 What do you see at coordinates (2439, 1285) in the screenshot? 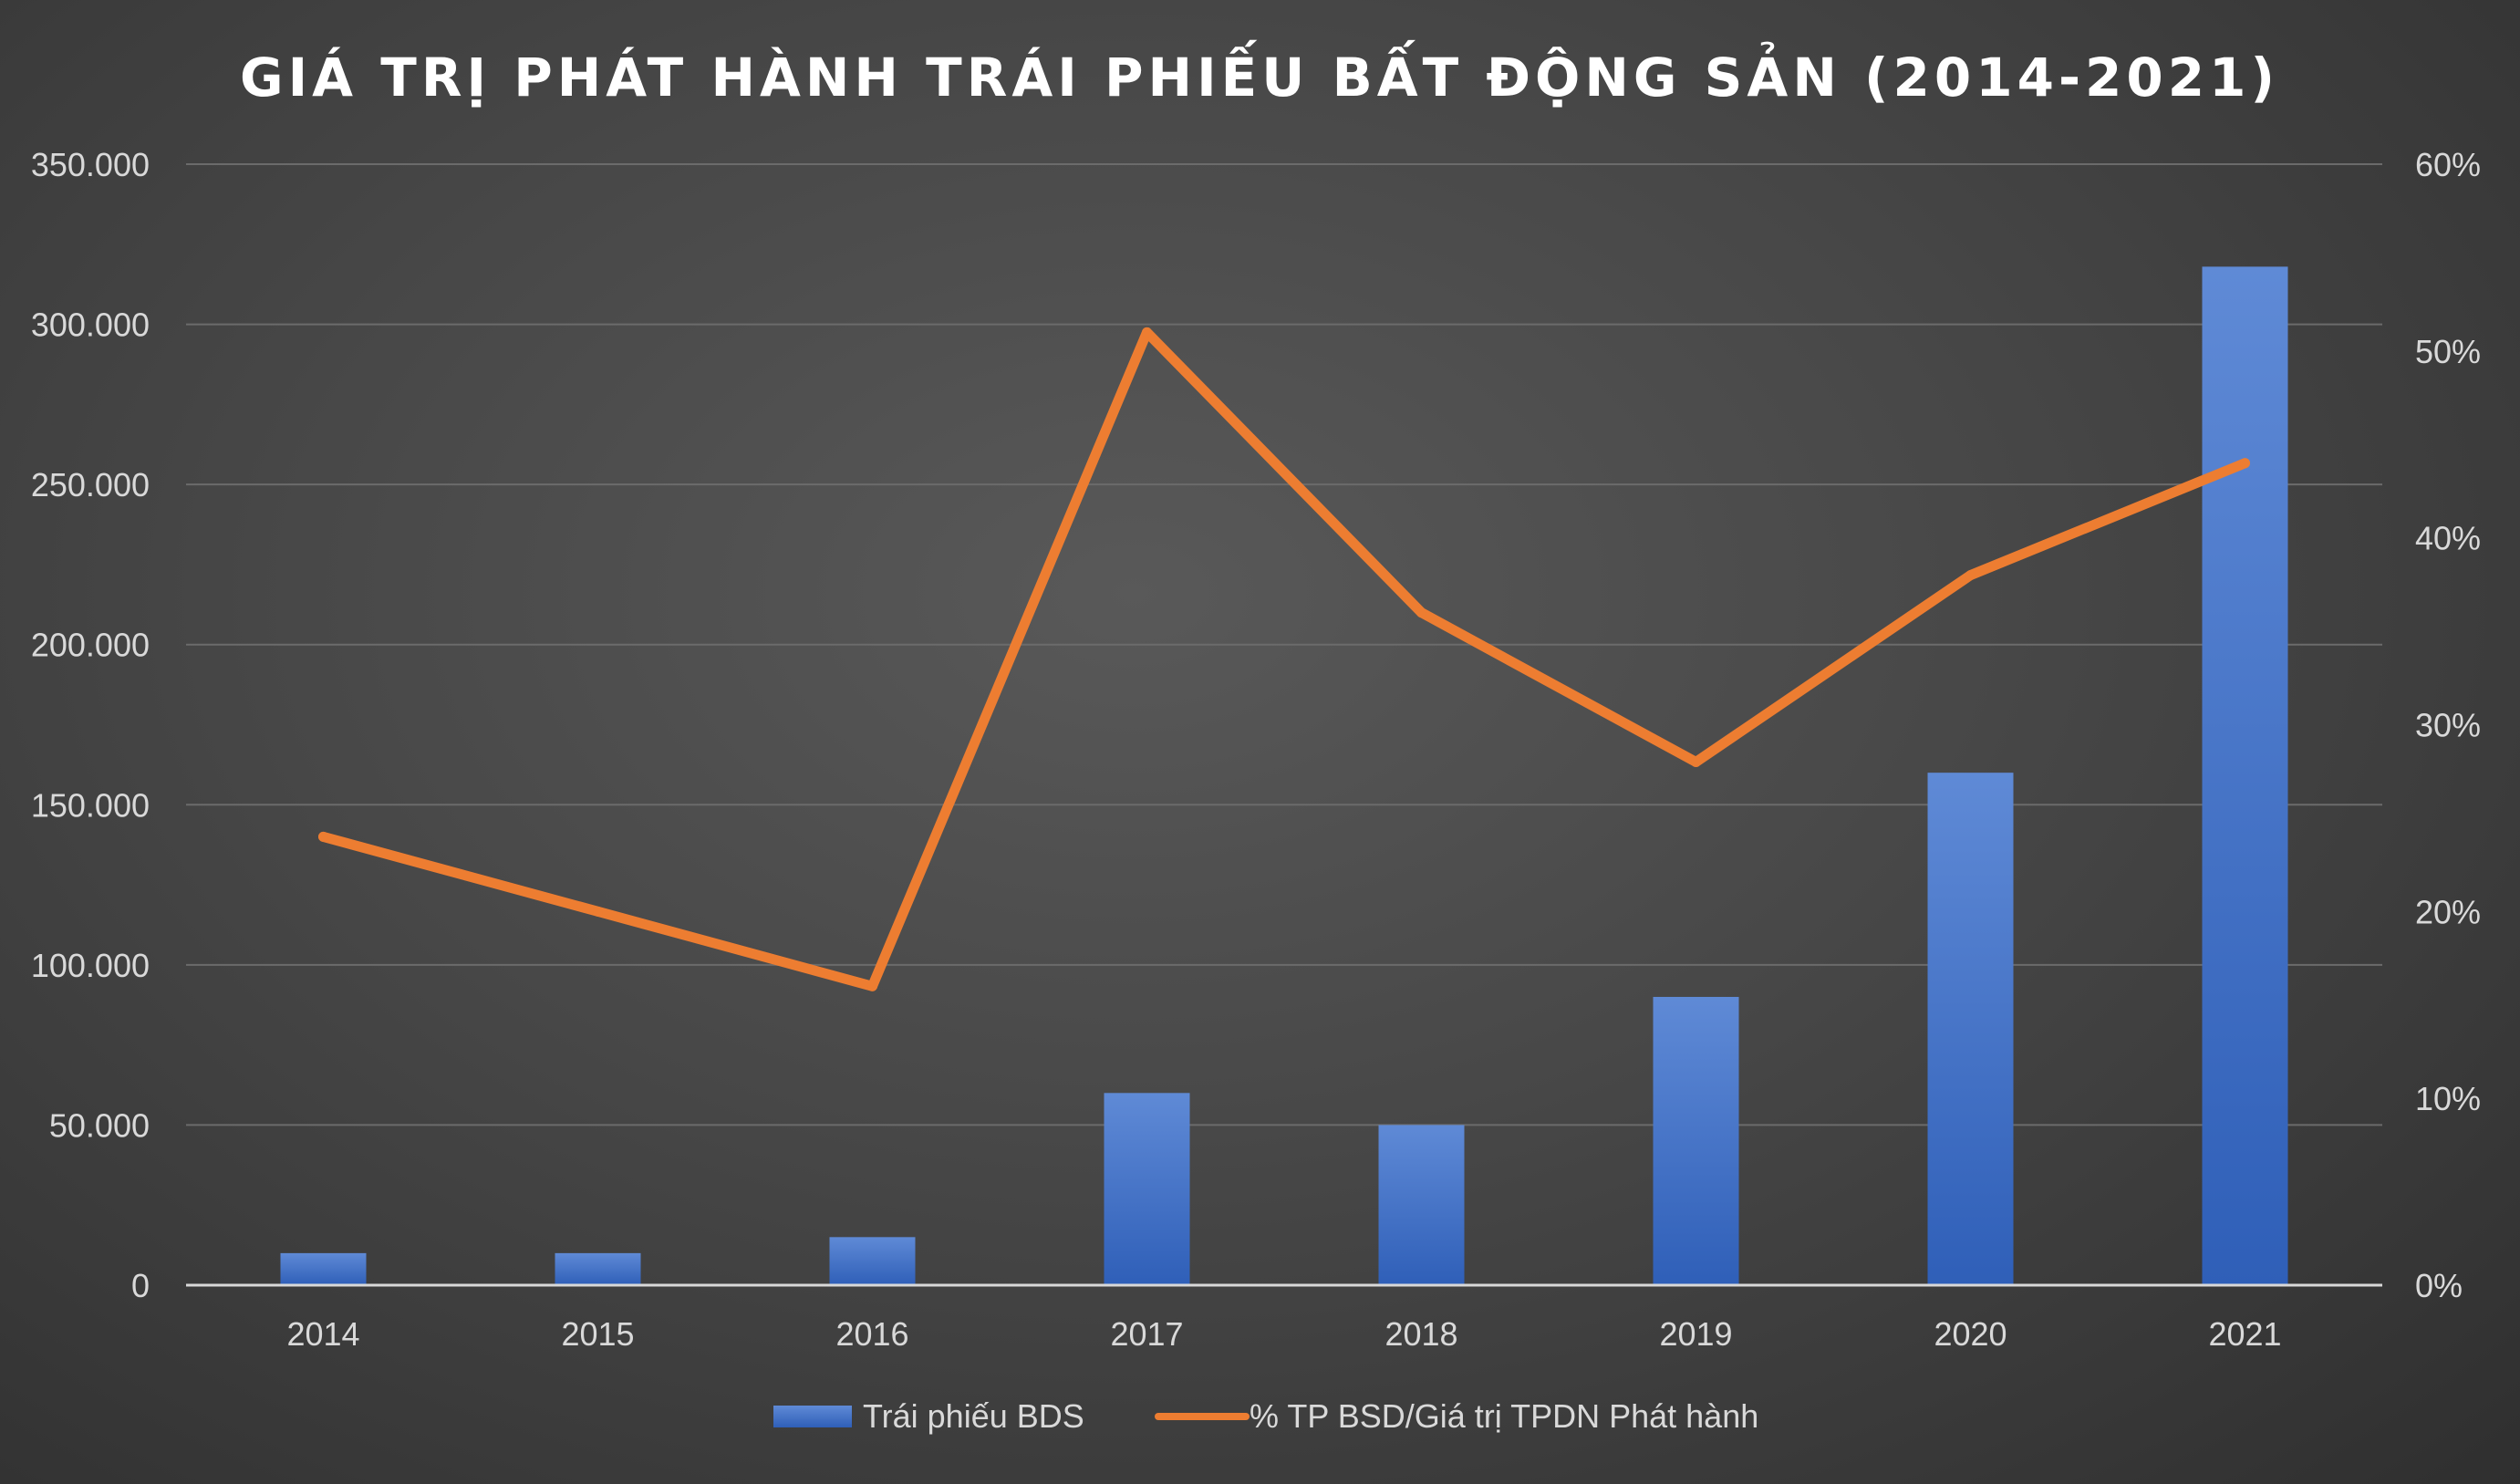
I see `right-axis-tick-label: 0%` at bounding box center [2439, 1285].